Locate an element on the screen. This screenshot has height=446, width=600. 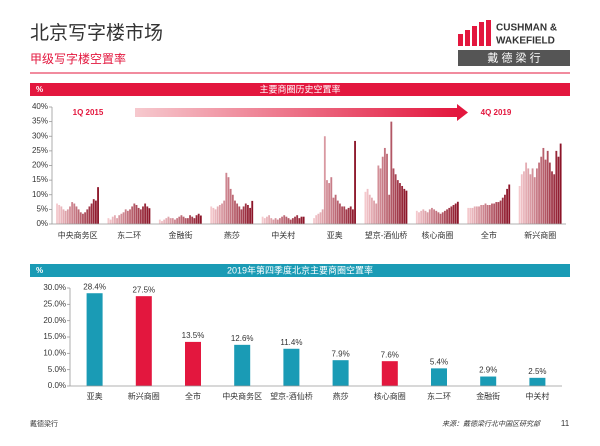
x-tick-label: 金融街 is located at coordinates (181, 235).